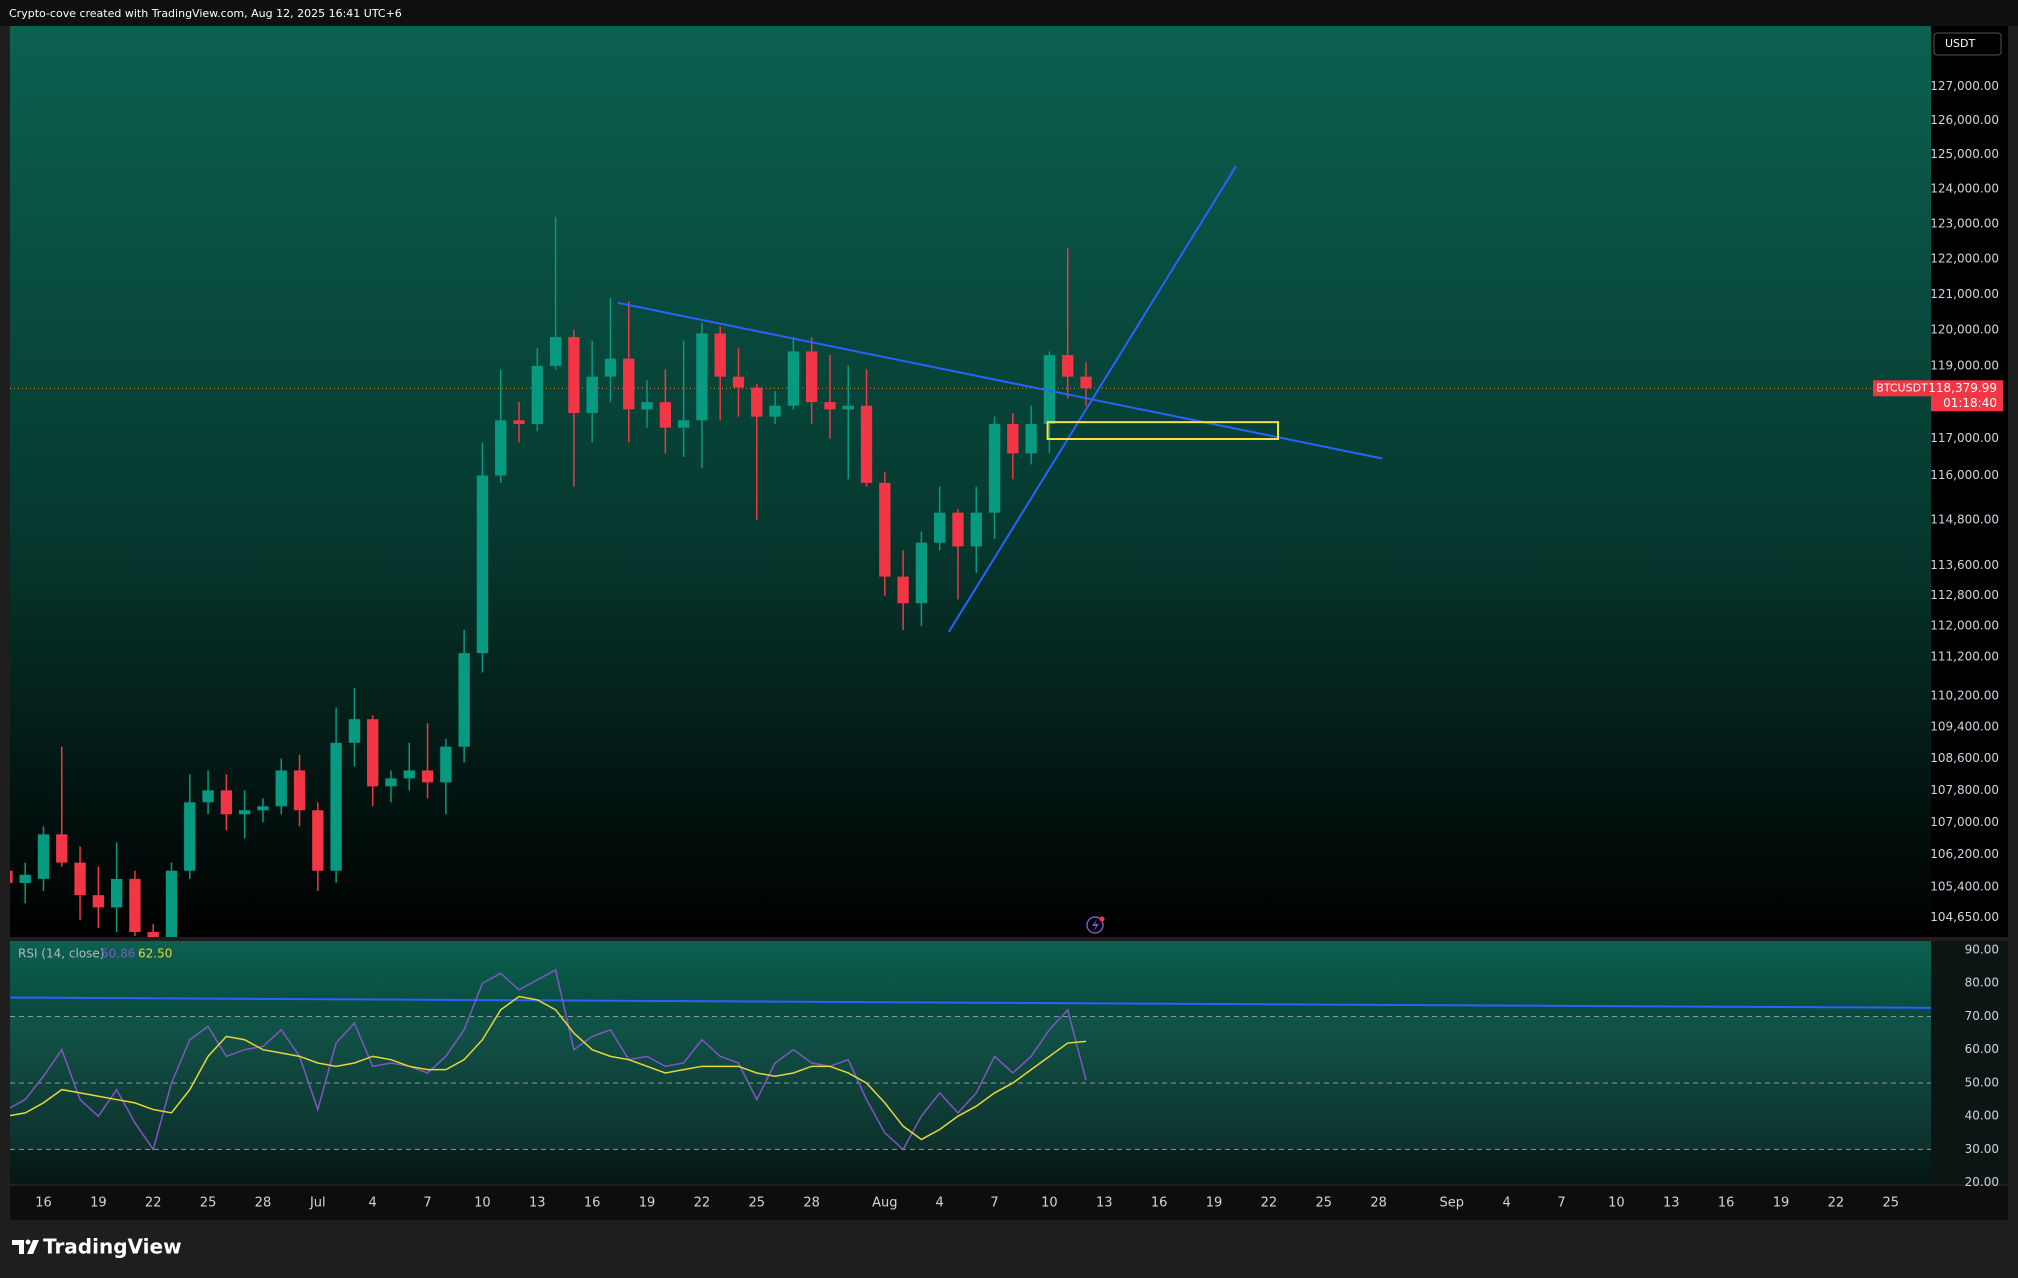 This screenshot has height=1278, width=2018. What do you see at coordinates (1982, 1049) in the screenshot?
I see `y-tick-label: 60.00` at bounding box center [1982, 1049].